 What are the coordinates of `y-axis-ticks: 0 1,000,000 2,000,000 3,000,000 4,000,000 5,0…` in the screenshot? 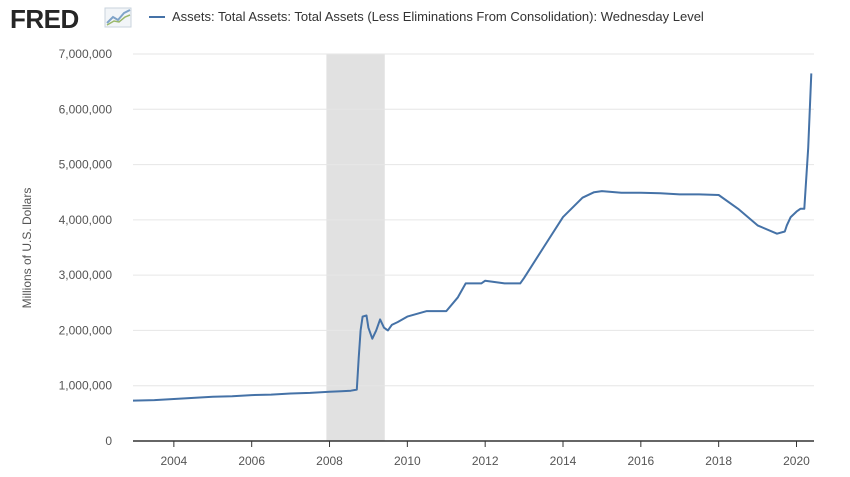 It's located at (86, 247).